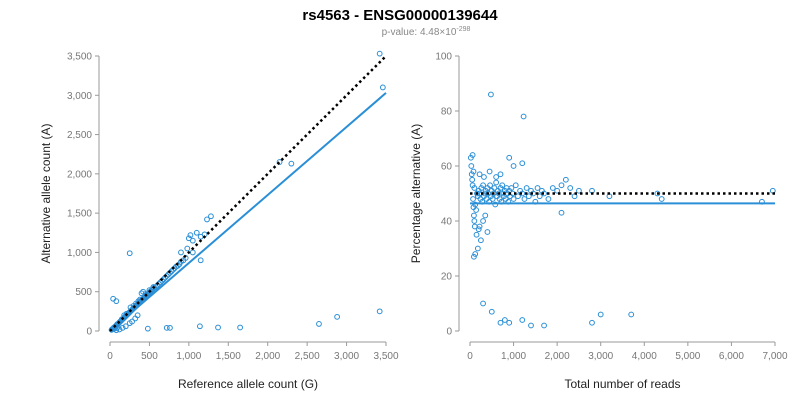  I want to click on y-tick-label: 2,500, so click(79, 135).